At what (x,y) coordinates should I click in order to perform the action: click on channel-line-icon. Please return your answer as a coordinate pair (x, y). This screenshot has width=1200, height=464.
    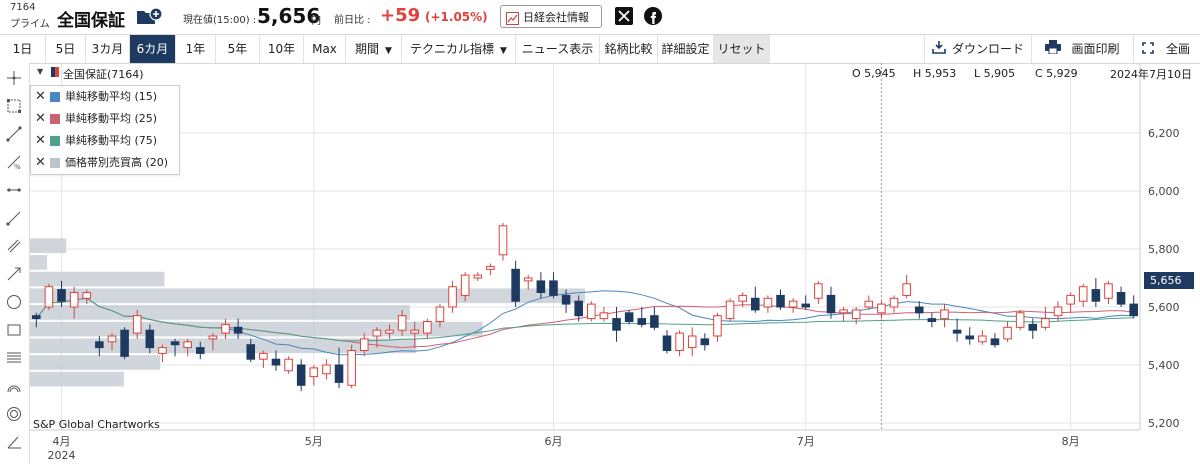
    Looking at the image, I should click on (14, 246).